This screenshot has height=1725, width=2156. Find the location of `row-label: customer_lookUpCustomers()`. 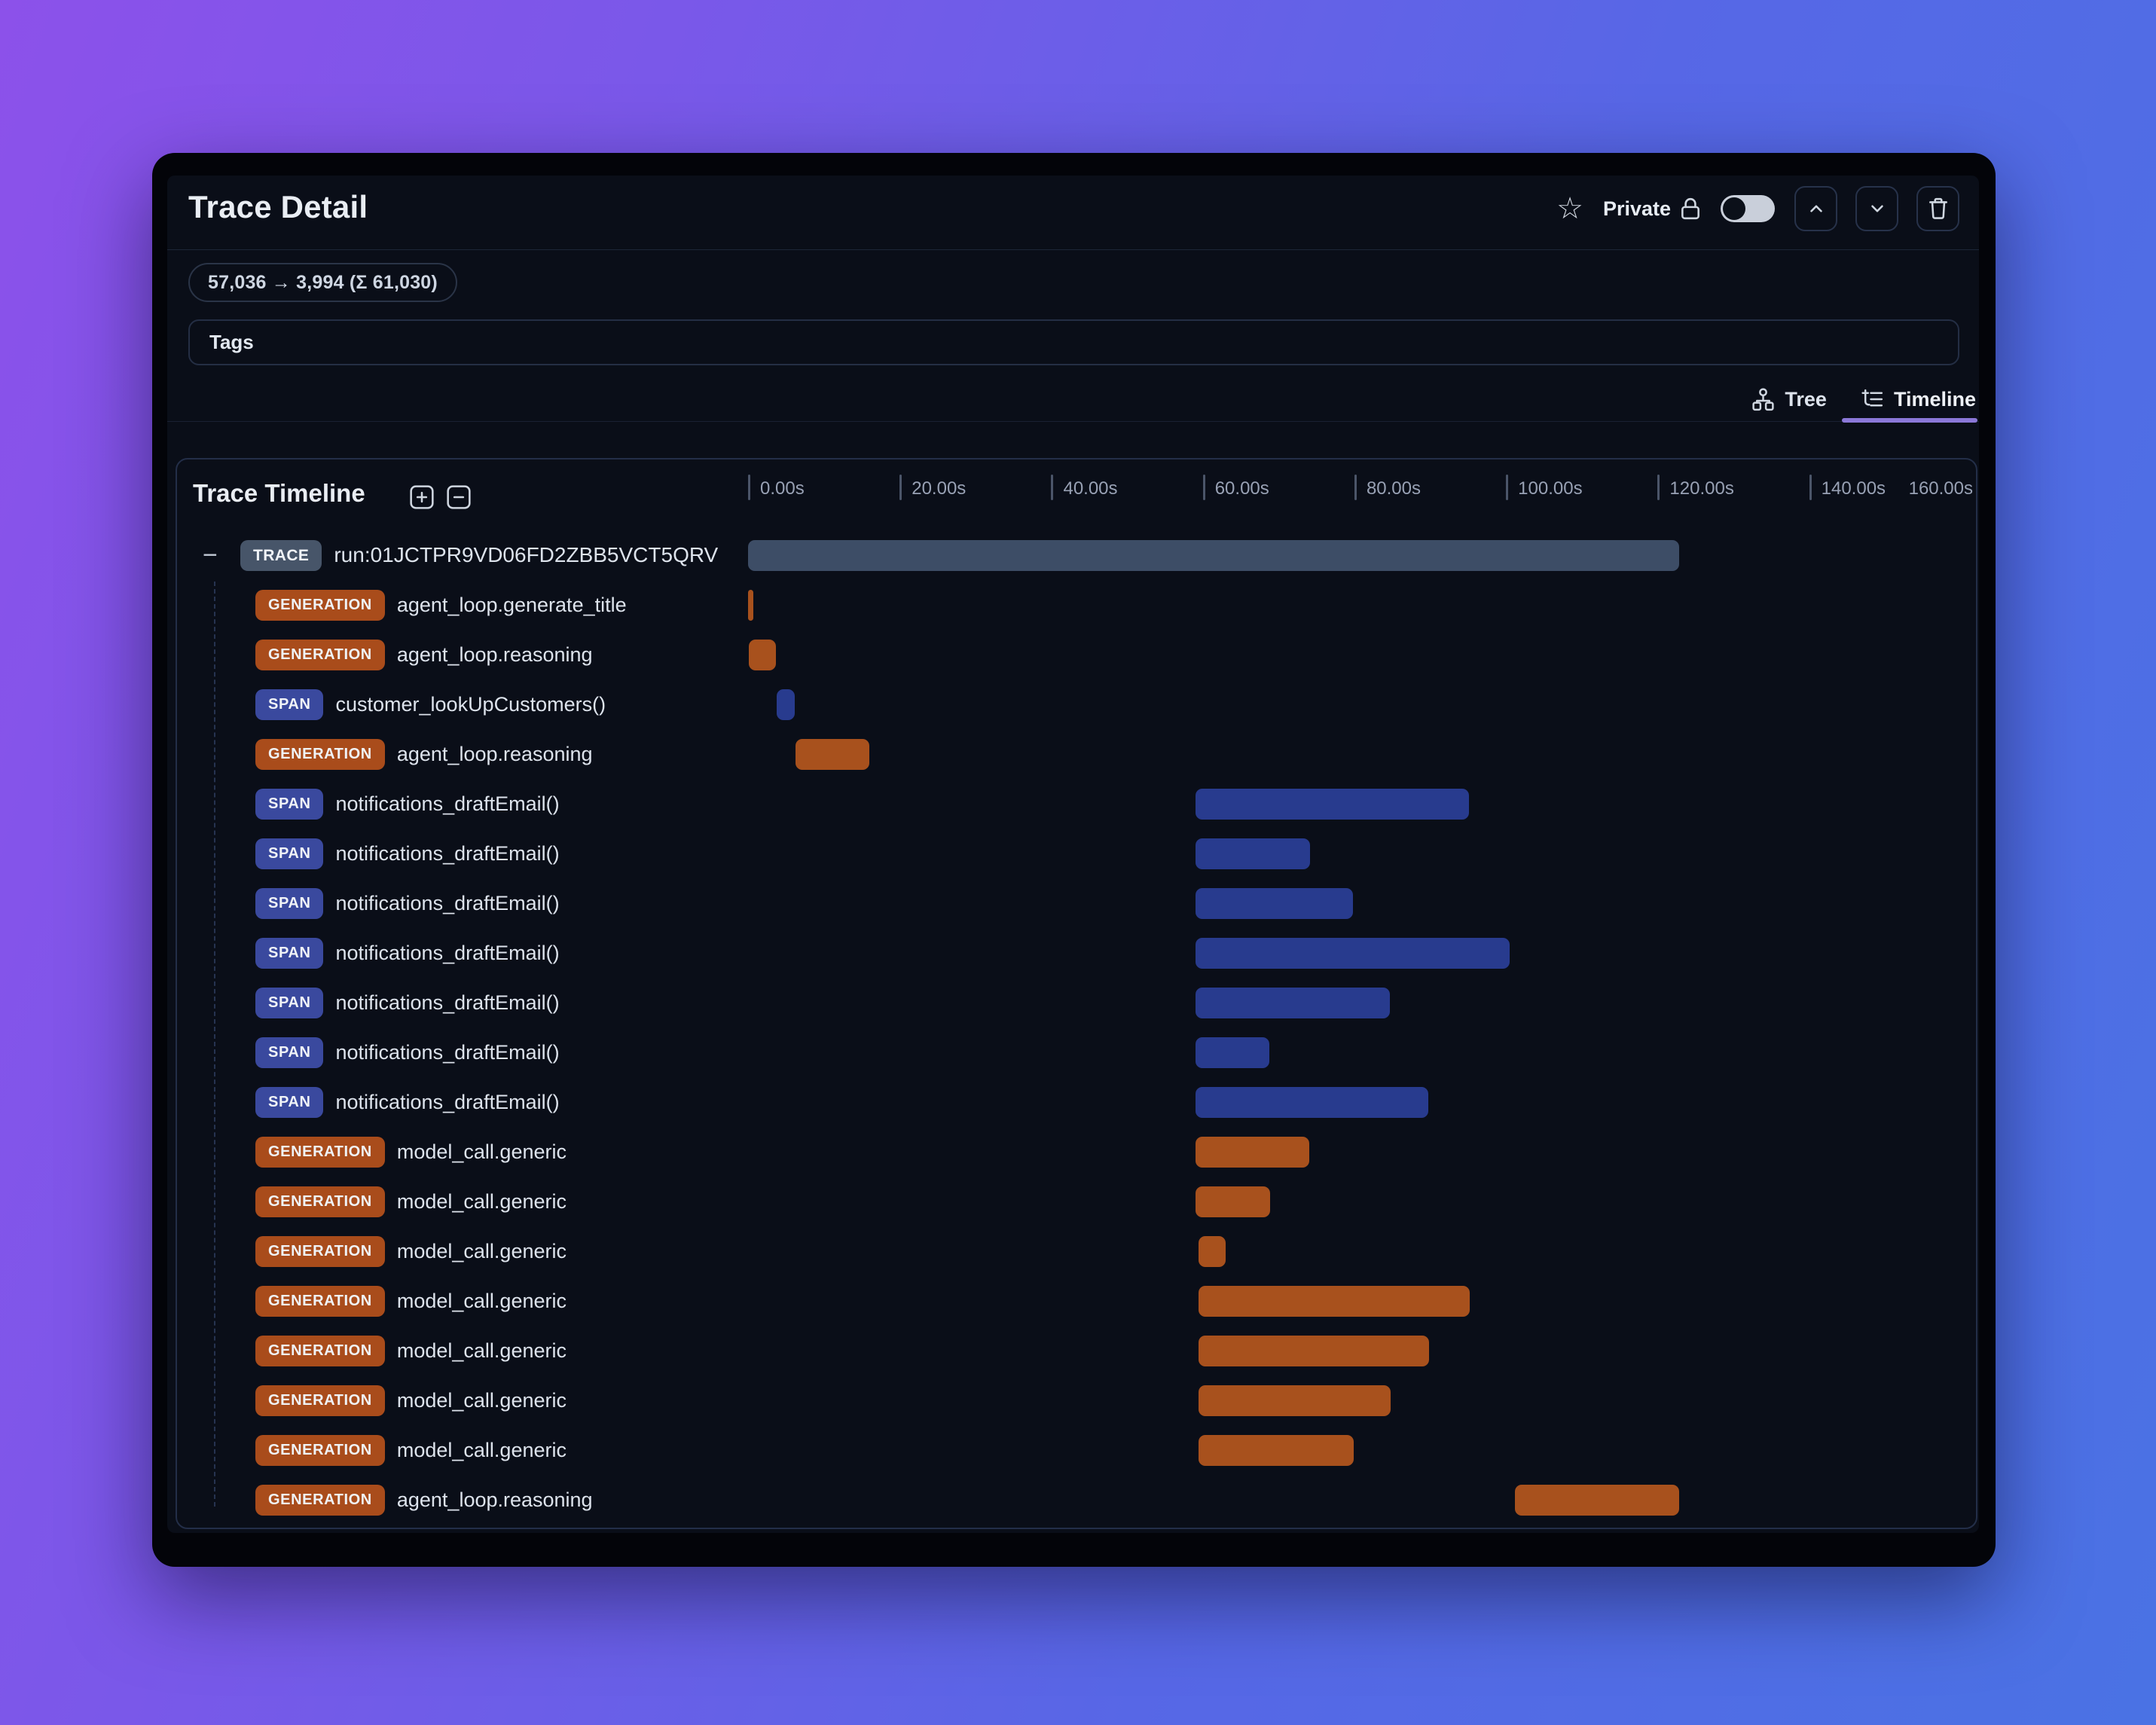

row-label: customer_lookUpCustomers() is located at coordinates (470, 704).